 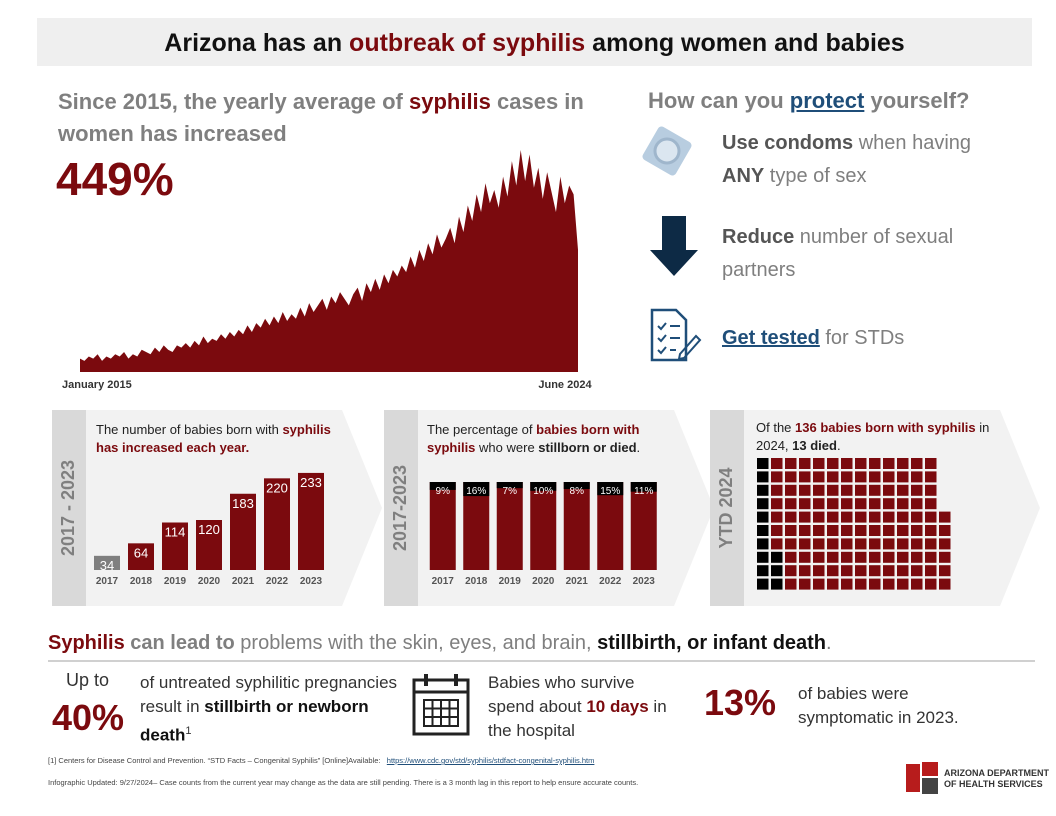 What do you see at coordinates (740, 702) in the screenshot?
I see `fact-stat: 13%` at bounding box center [740, 702].